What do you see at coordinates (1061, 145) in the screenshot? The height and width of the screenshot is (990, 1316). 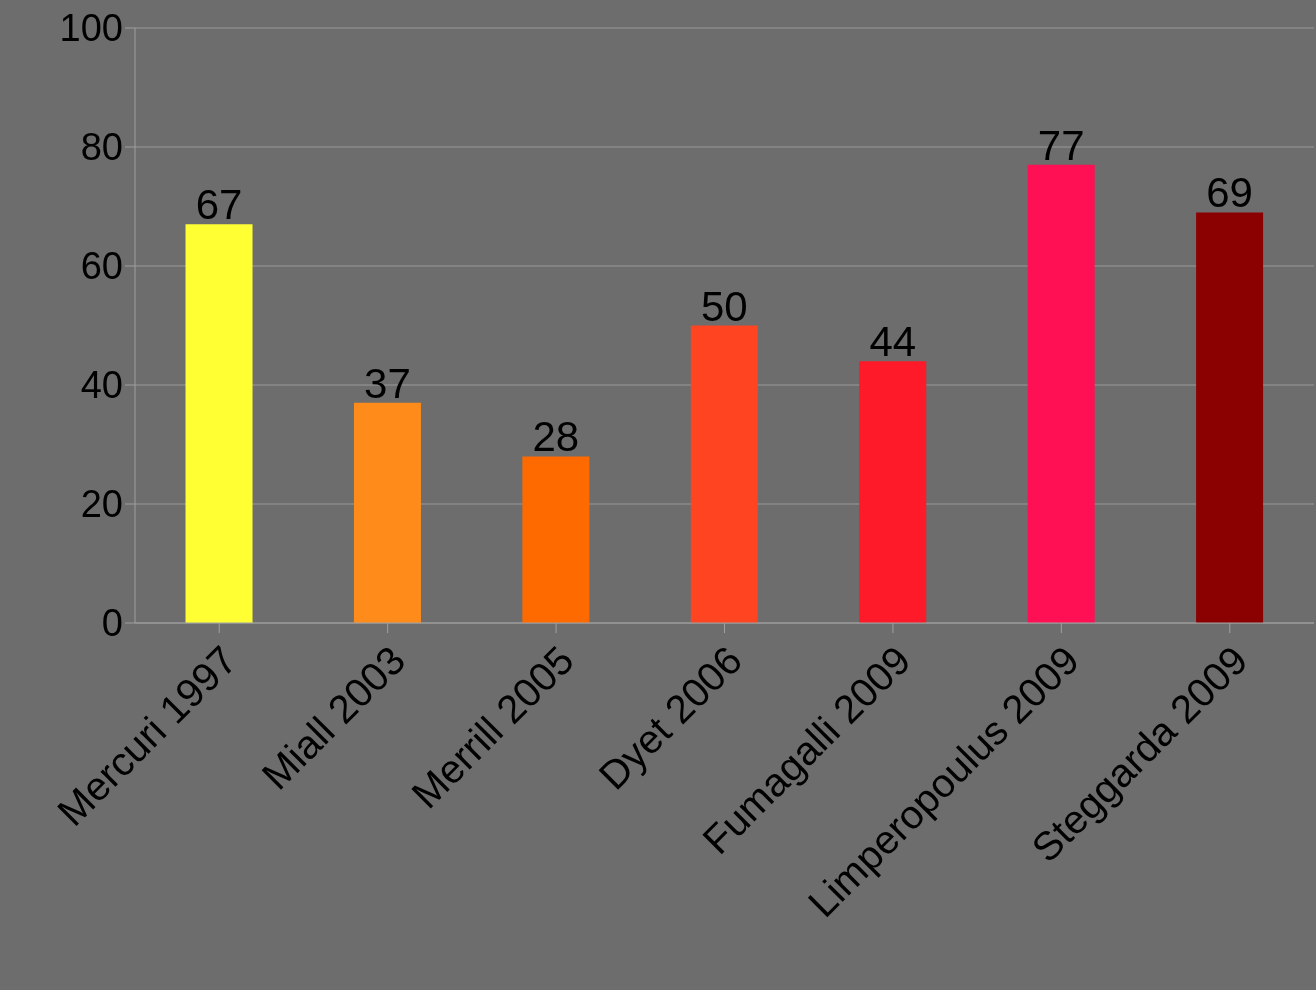 I see `data-label: 77` at bounding box center [1061, 145].